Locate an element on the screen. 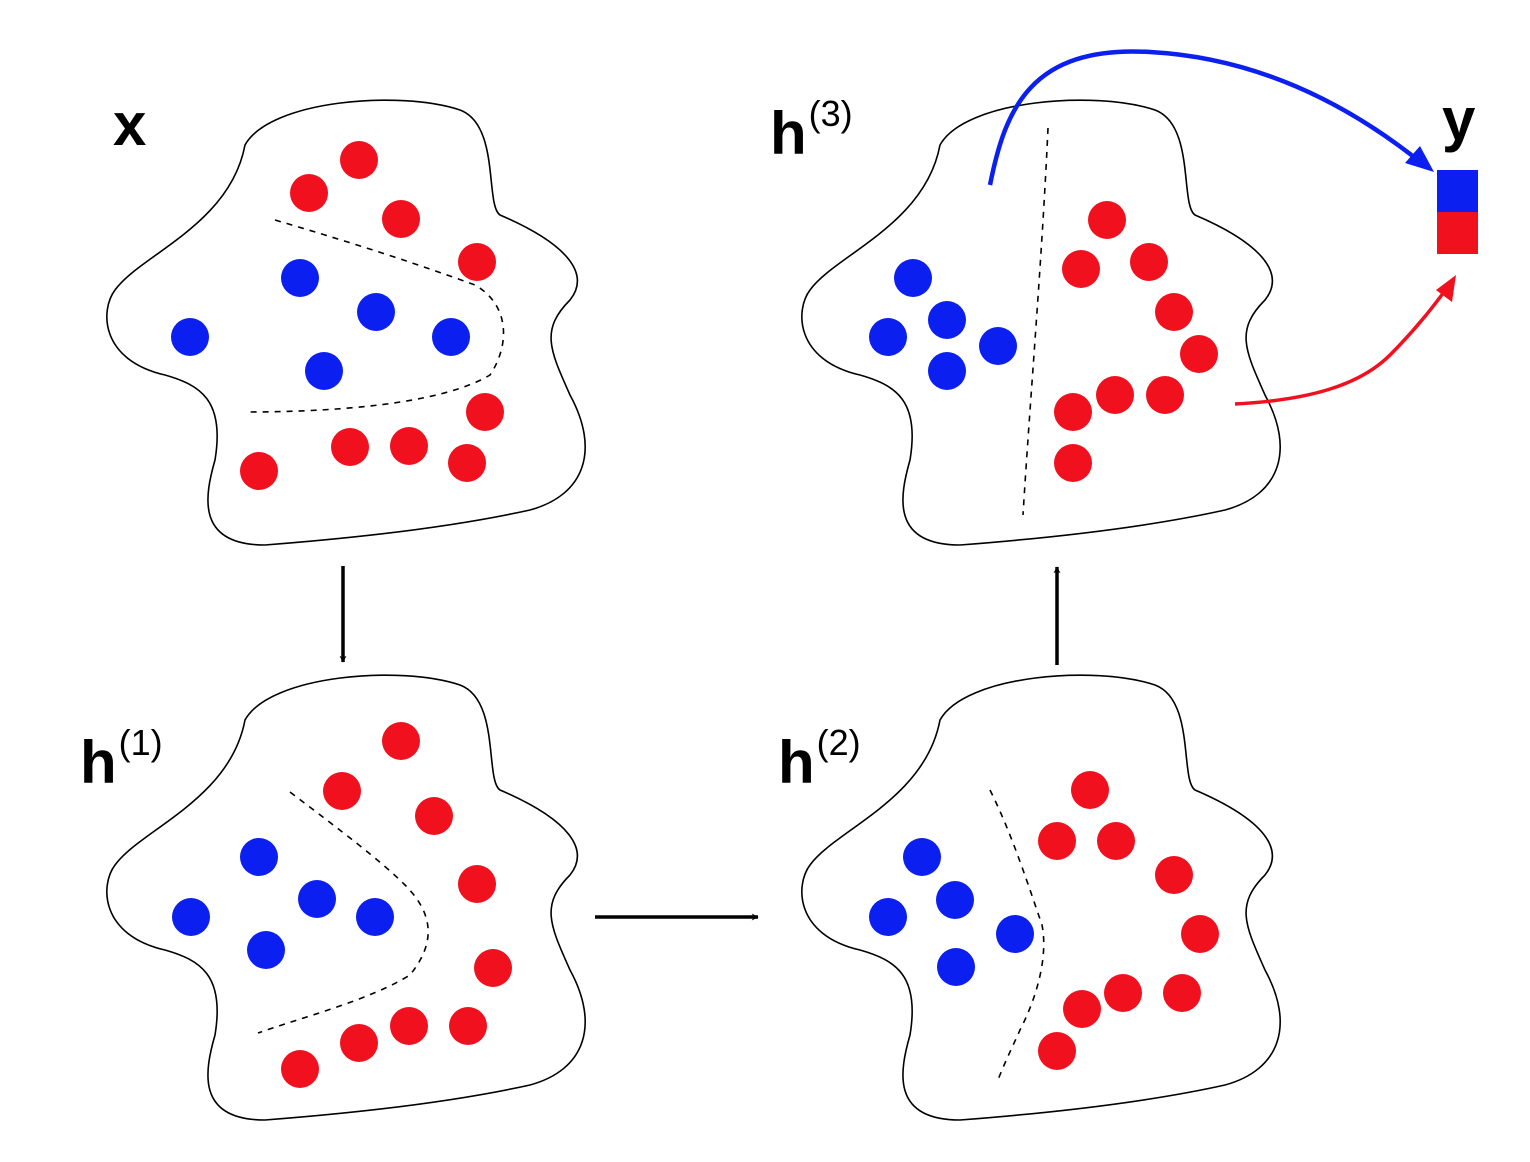 Image resolution: width=1530 pixels, height=1162 pixels. panel-h3-outline is located at coordinates (1041, 322).